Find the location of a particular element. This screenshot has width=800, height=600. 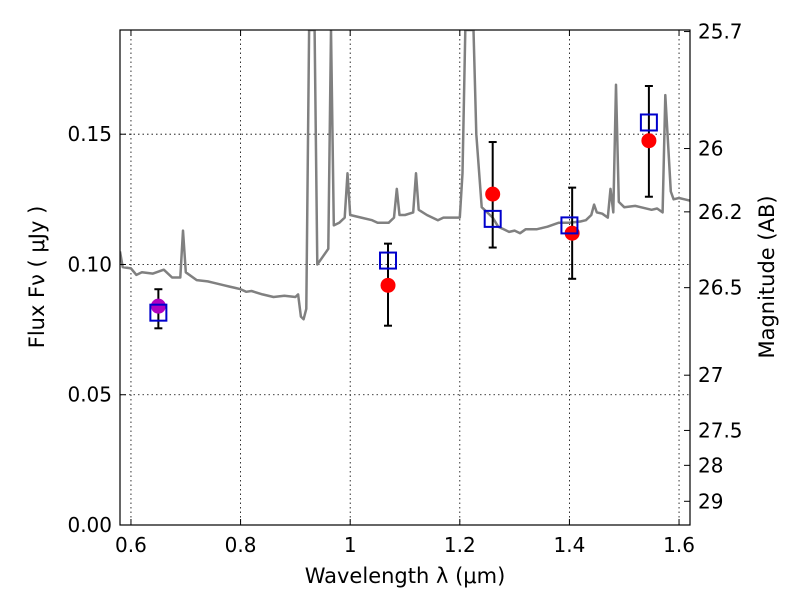

y-axis-label: Flux Fν ( μJy ) is located at coordinates (37, 277).